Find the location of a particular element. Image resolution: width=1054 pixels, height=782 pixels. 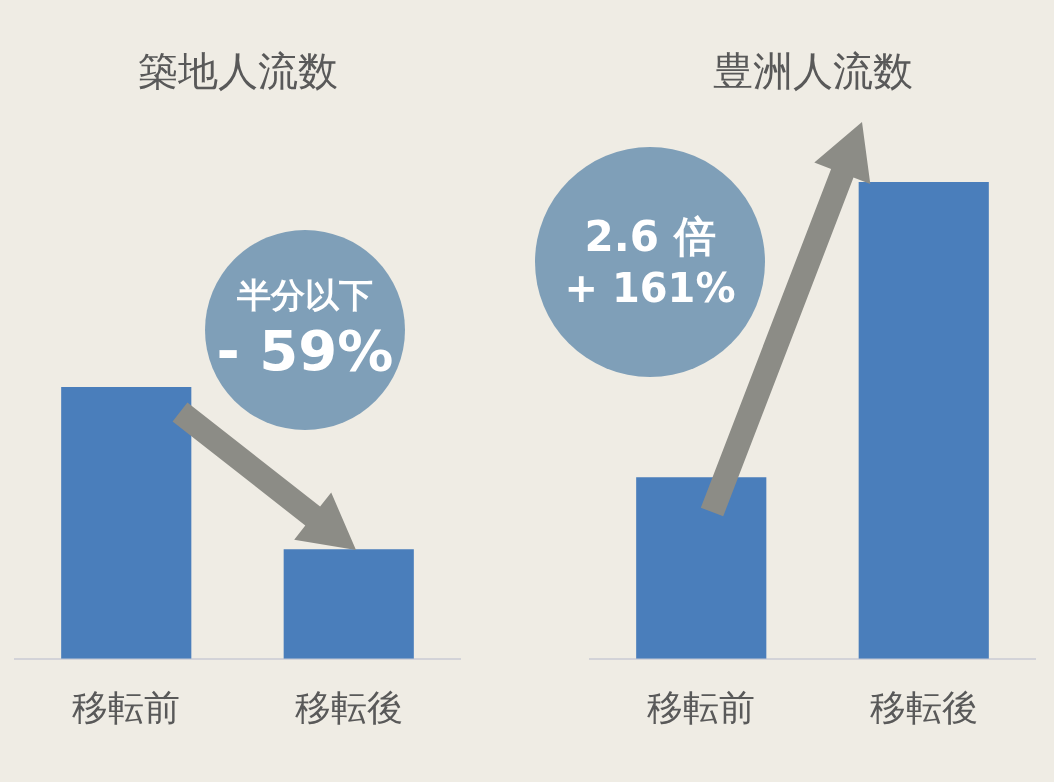

chart-title: 豊洲人流数 is located at coordinates (812, 71).